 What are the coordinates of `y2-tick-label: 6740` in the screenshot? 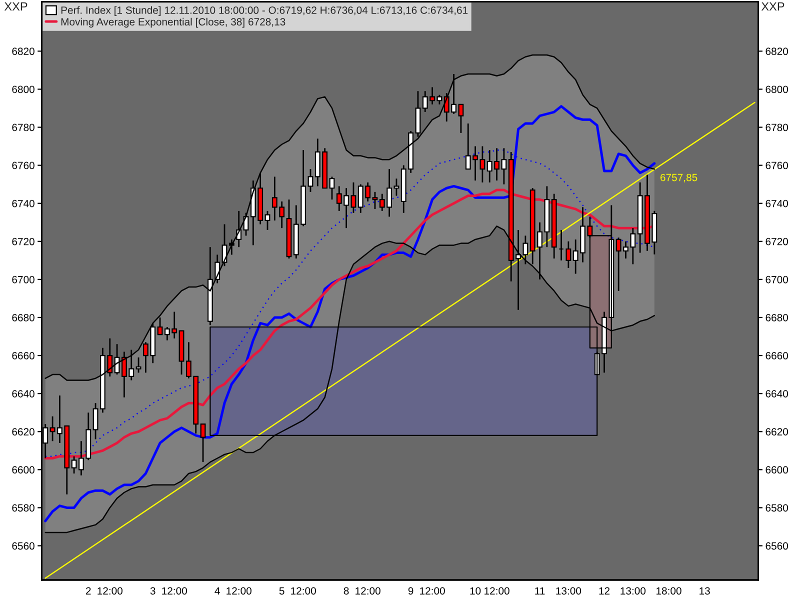 It's located at (777, 204).